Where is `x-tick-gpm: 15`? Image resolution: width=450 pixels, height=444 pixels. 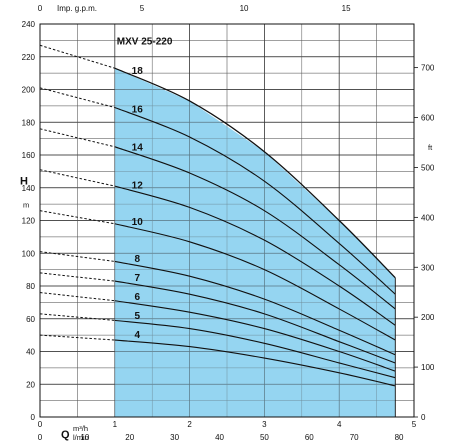 x-tick-gpm: 15 is located at coordinates (346, 8).